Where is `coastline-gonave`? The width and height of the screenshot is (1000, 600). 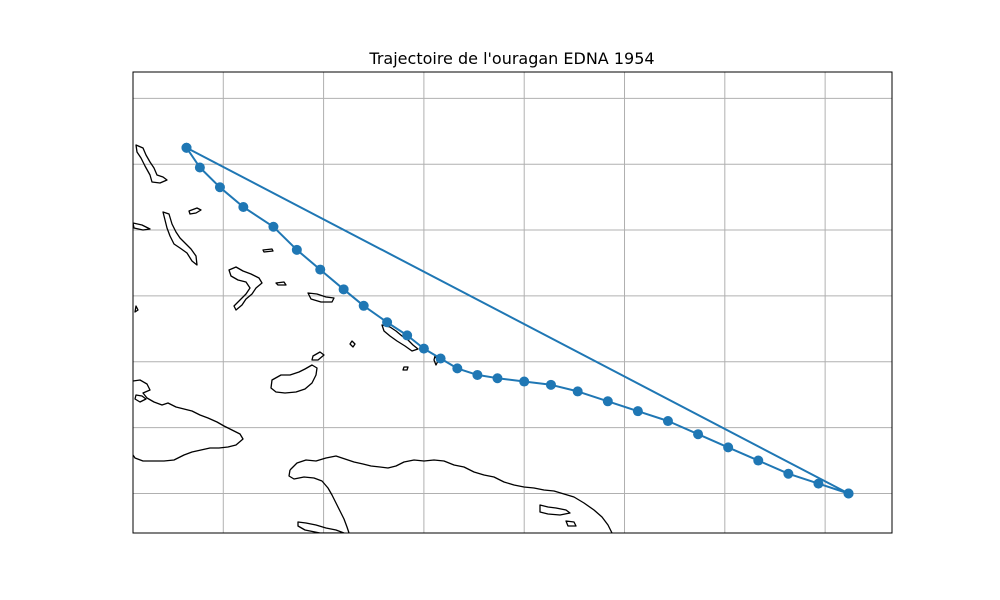 coastline-gonave is located at coordinates (321, 527).